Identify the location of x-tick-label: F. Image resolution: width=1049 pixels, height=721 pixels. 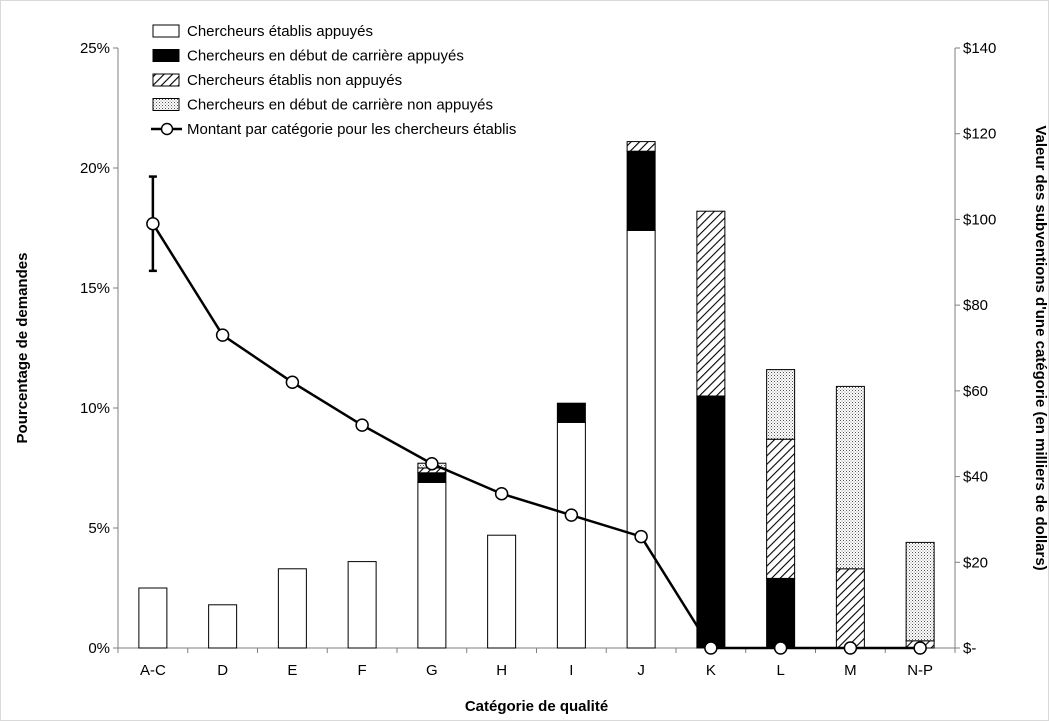
(362, 670).